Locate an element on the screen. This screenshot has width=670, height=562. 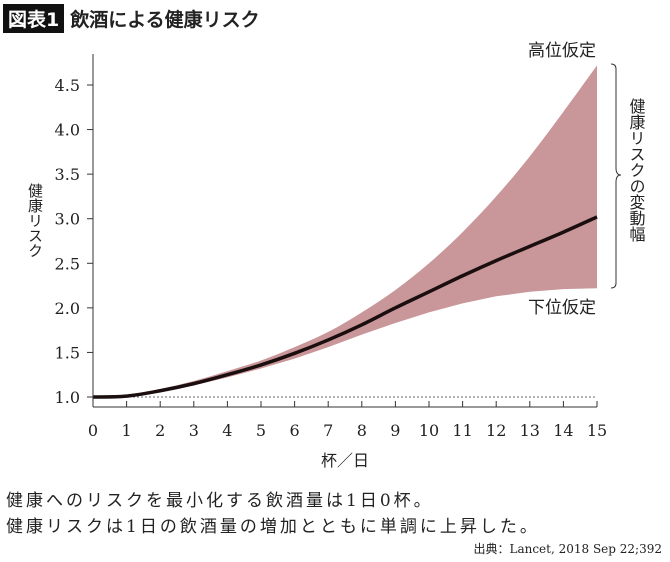
y-tick-label: 2.0 is located at coordinates (67, 308).